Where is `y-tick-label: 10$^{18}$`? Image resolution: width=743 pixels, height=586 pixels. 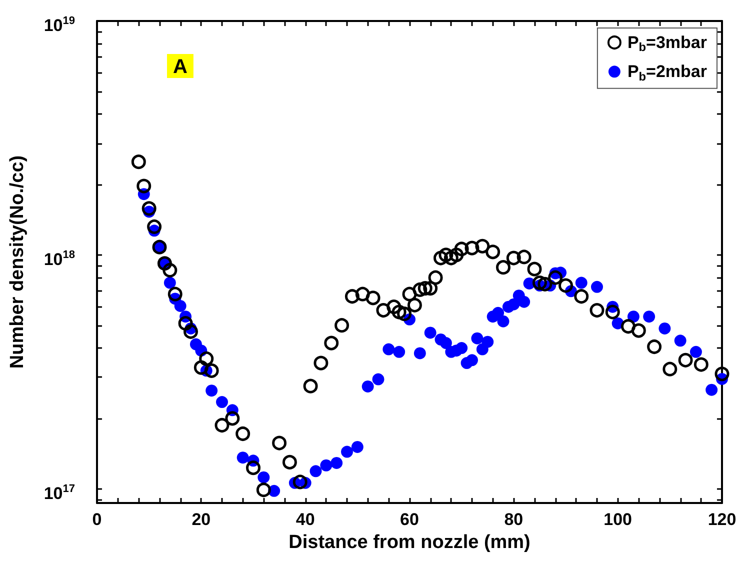 y-tick-label: 10$^{18}$ is located at coordinates (59, 259).